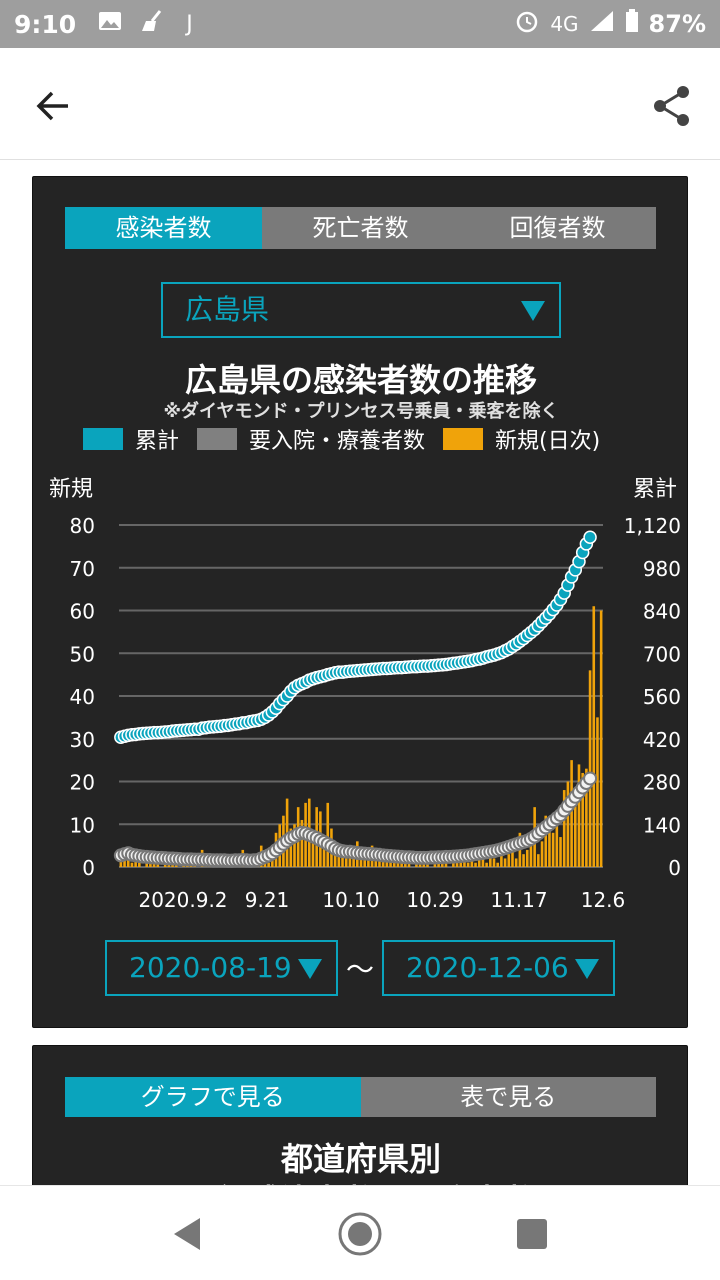  I want to click on nav-home-icon, so click(360, 1234).